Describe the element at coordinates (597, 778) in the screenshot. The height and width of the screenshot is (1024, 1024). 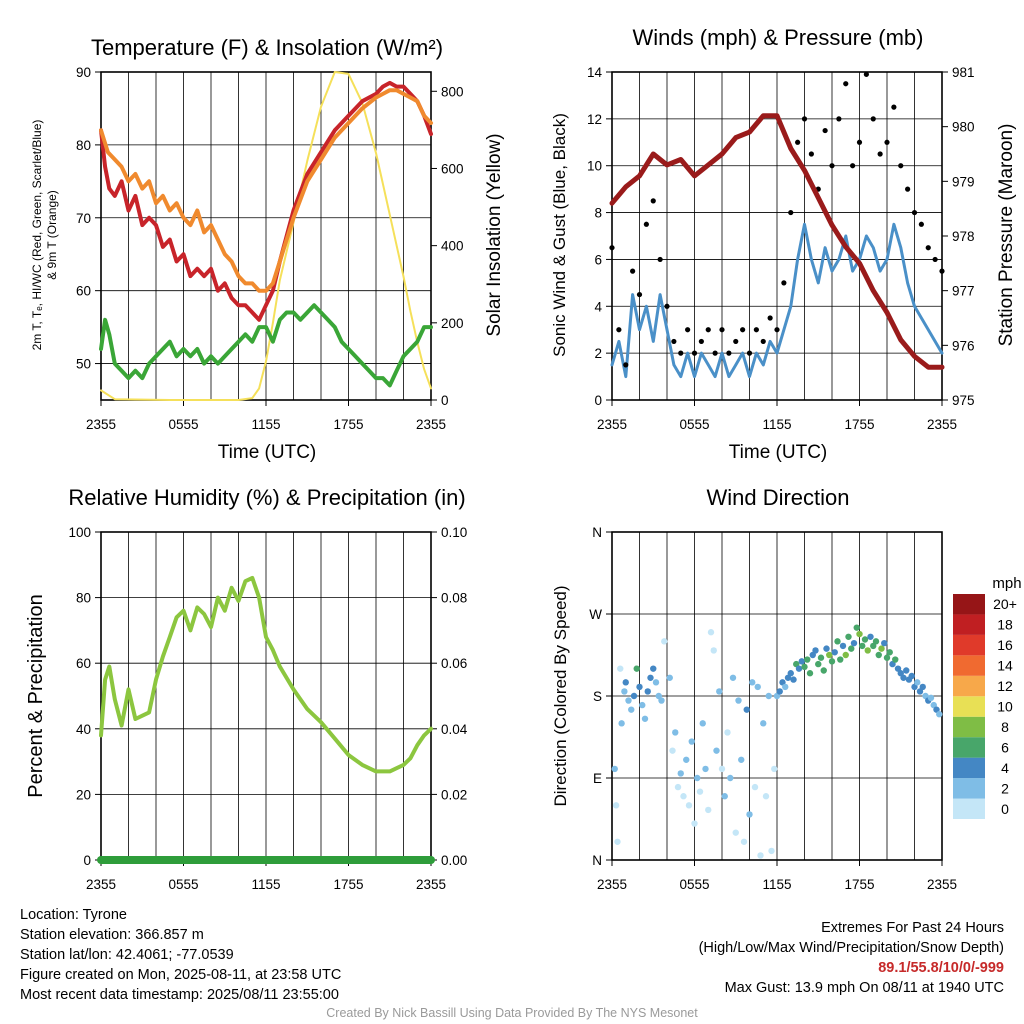
I see `y-tick-label: E` at that location.